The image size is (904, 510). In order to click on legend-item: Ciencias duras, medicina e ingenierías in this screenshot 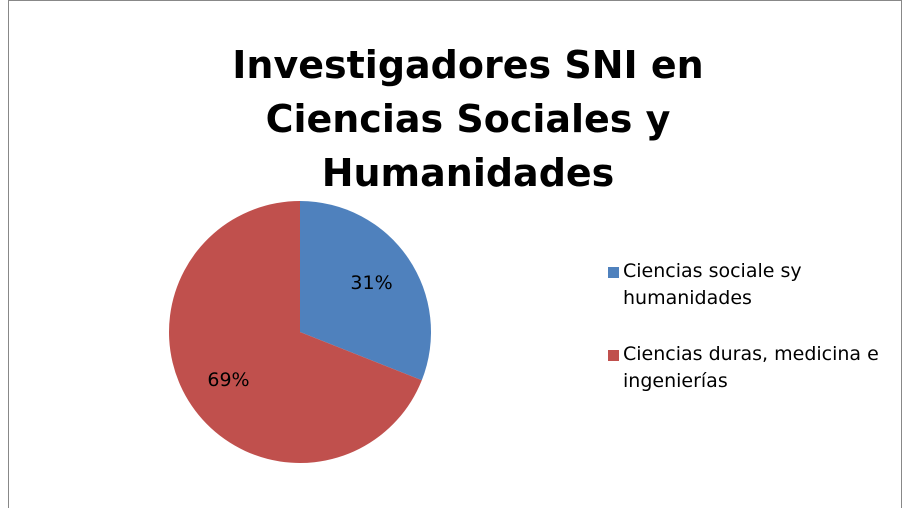, I will do `click(753, 368)`.